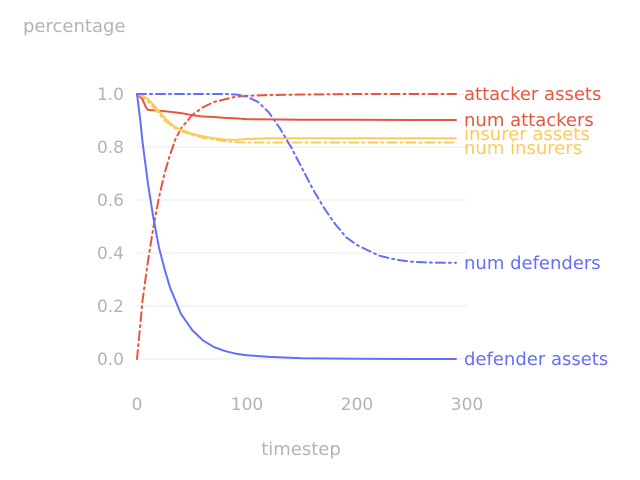  Describe the element at coordinates (532, 263) in the screenshot. I see `series-label-num-defenders: num defenders` at that location.